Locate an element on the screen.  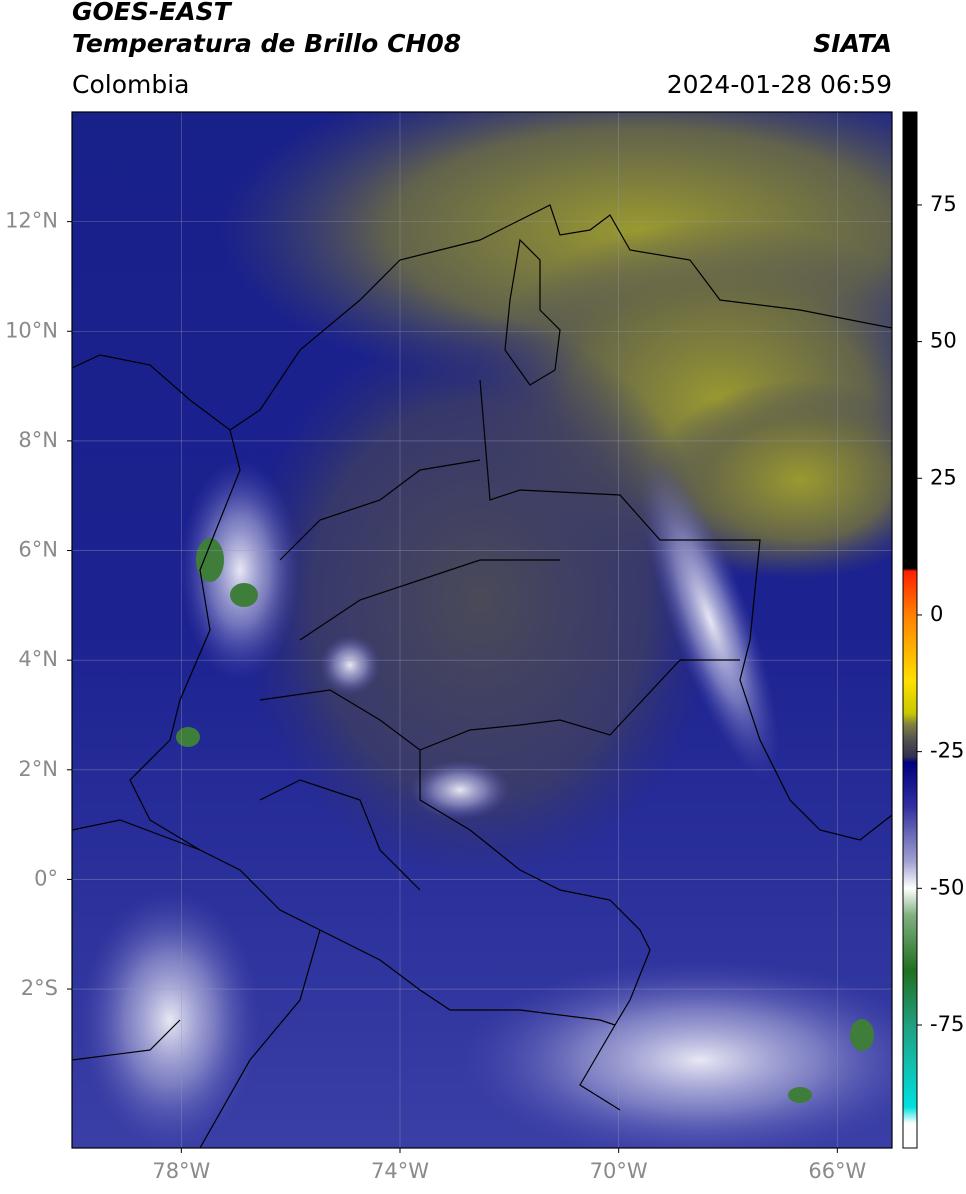
x-tick-label: 70°W is located at coordinates (619, 1171).